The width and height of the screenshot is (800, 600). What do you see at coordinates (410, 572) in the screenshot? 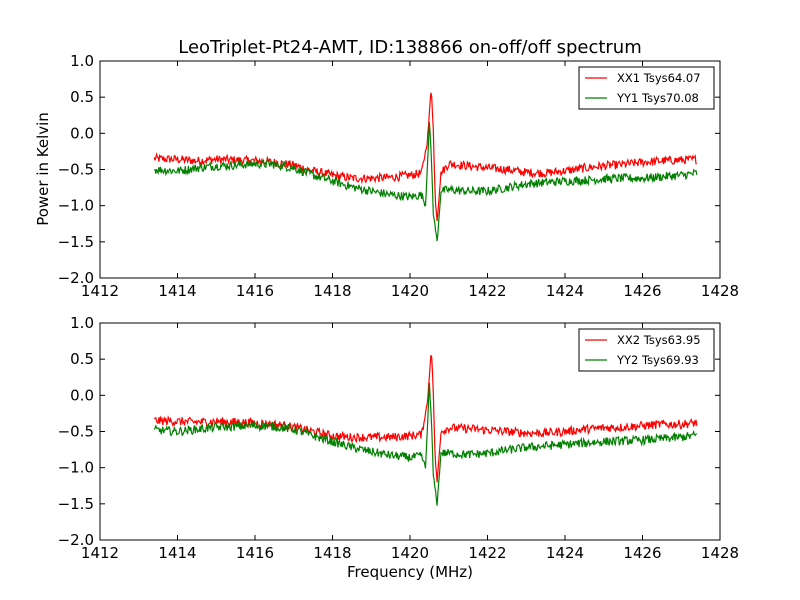
I see `x-axis-label: Frequency (MHz)` at bounding box center [410, 572].